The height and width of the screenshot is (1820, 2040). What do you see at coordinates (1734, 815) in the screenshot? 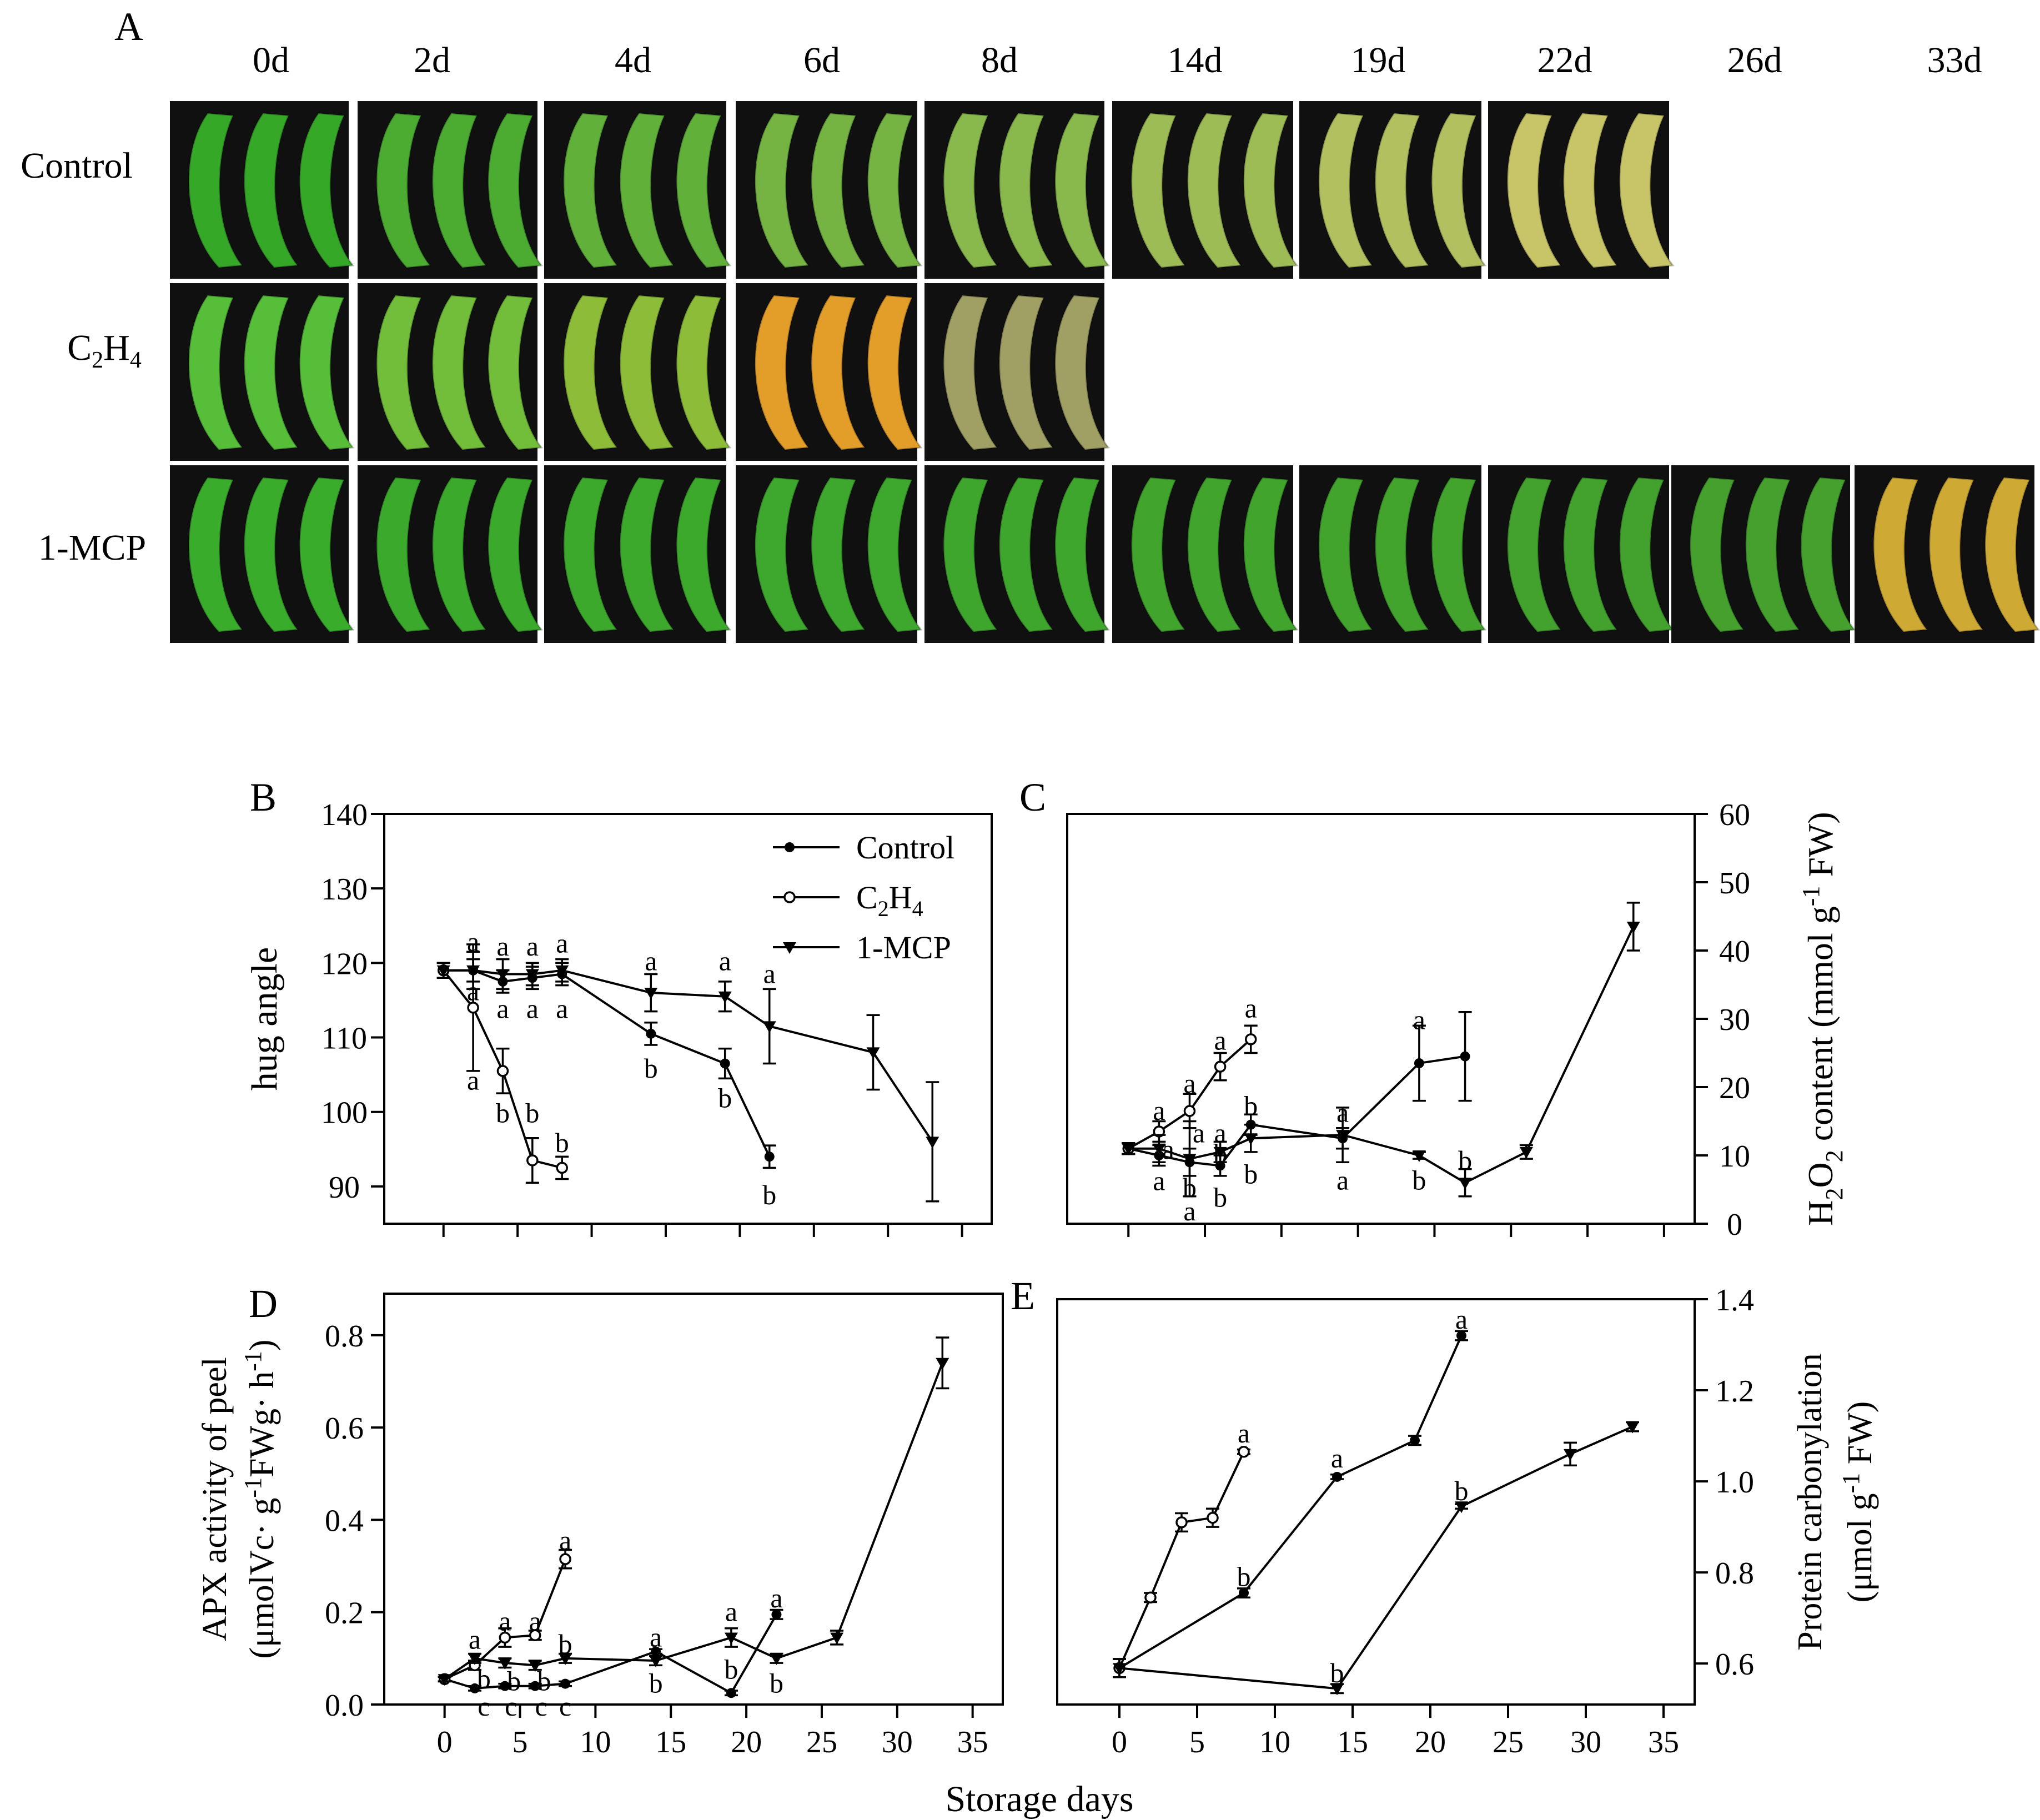
I see `y-tick-label: 60` at bounding box center [1734, 815].